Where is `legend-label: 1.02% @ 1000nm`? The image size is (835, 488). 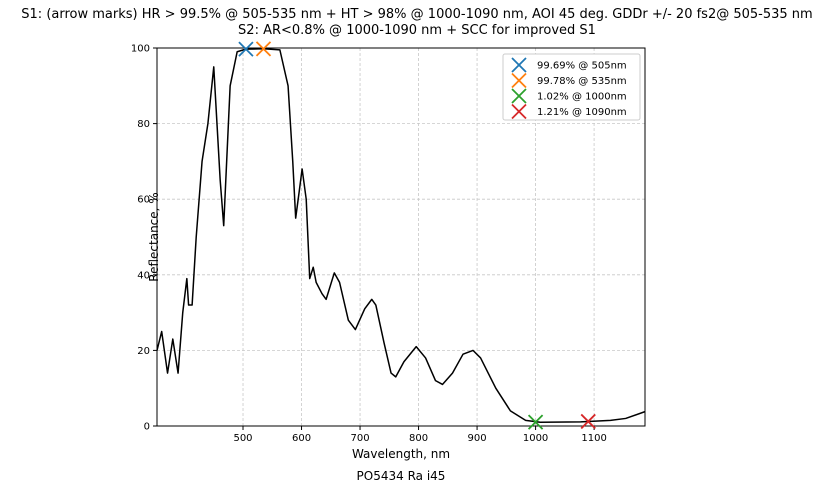
legend-label: 1.02% @ 1000nm is located at coordinates (582, 97).